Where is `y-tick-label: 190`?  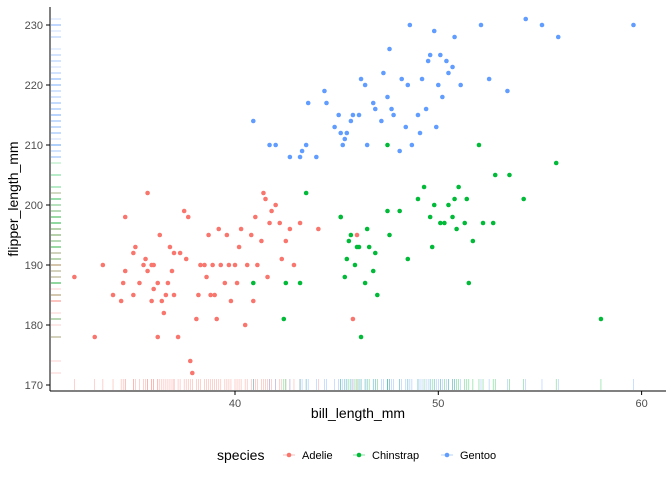 y-tick-label: 190 is located at coordinates (34, 266).